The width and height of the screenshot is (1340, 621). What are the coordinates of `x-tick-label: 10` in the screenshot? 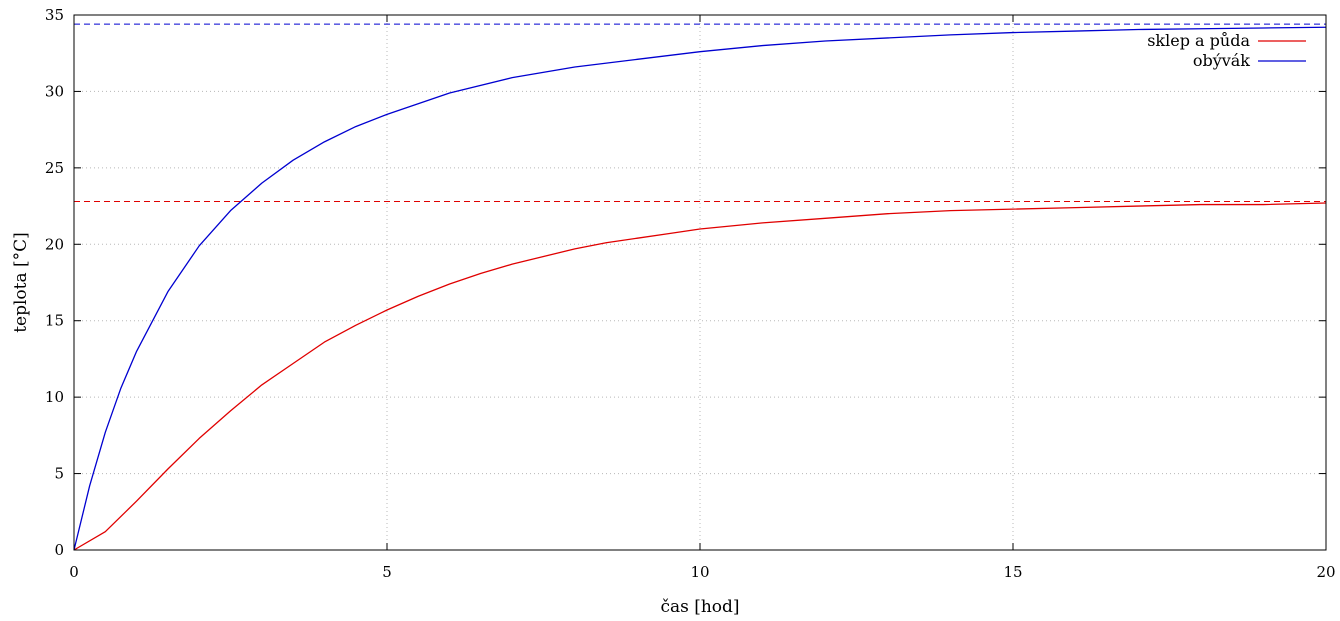 It's located at (699, 572).